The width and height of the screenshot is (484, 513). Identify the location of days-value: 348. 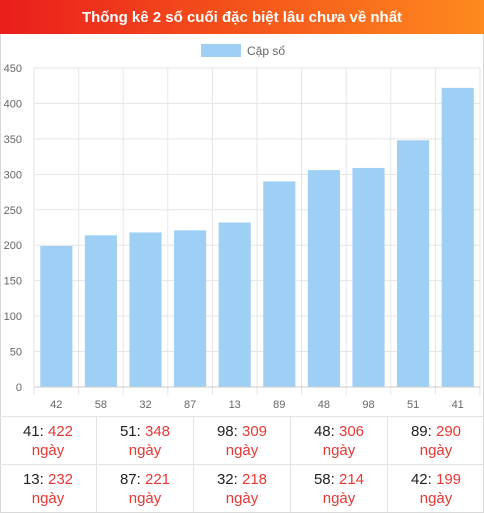
(158, 431).